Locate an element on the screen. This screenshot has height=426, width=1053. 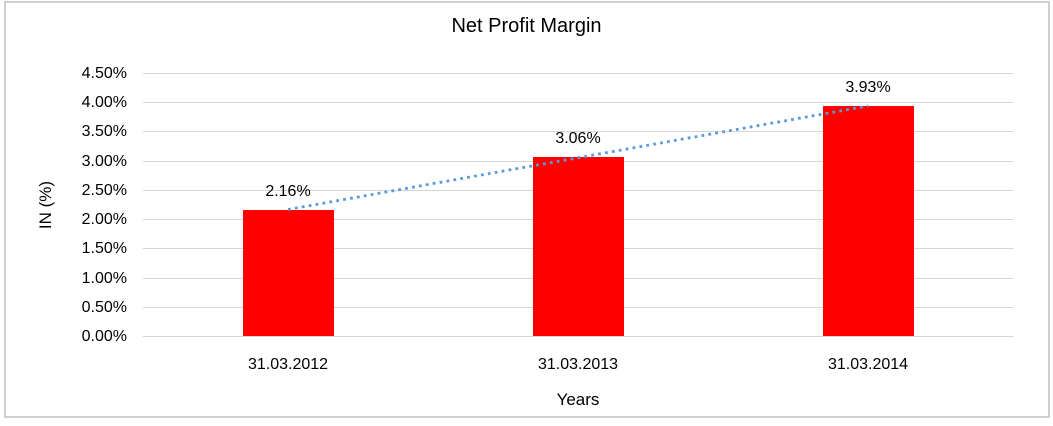
chart-title: Net Profit Margin is located at coordinates (526, 26).